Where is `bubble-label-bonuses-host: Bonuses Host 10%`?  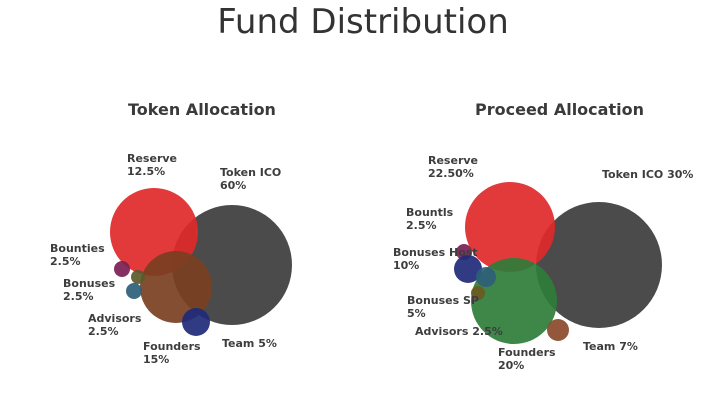 bubble-label-bonuses-host: Bonuses Host 10% is located at coordinates (435, 259).